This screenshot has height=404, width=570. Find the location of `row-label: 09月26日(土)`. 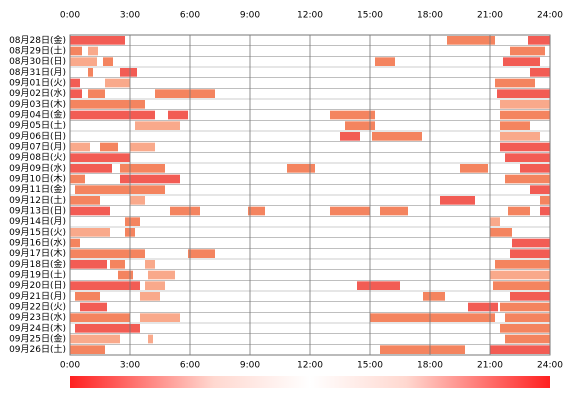

row-label: 09月26日(土) is located at coordinates (37, 349).